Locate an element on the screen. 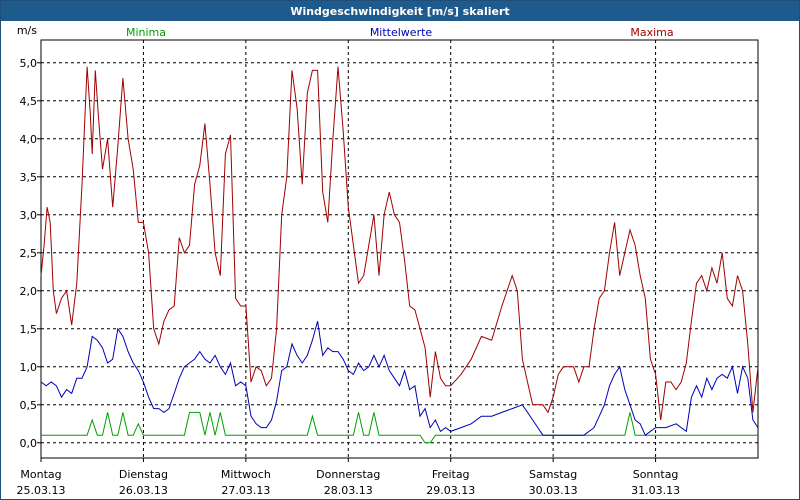  y-tick-label: 2,0 is located at coordinates (29, 291).